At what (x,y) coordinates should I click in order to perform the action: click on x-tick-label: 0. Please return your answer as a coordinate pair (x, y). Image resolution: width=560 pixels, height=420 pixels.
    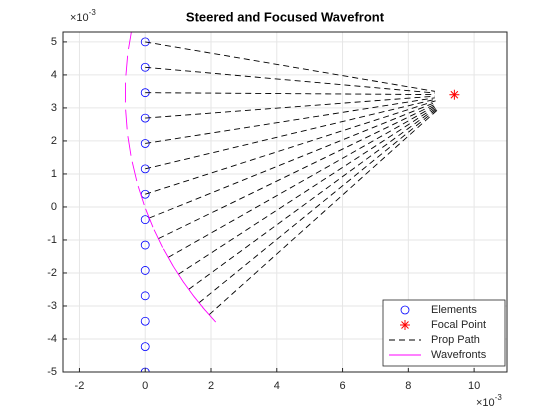
    Looking at the image, I should click on (145, 386).